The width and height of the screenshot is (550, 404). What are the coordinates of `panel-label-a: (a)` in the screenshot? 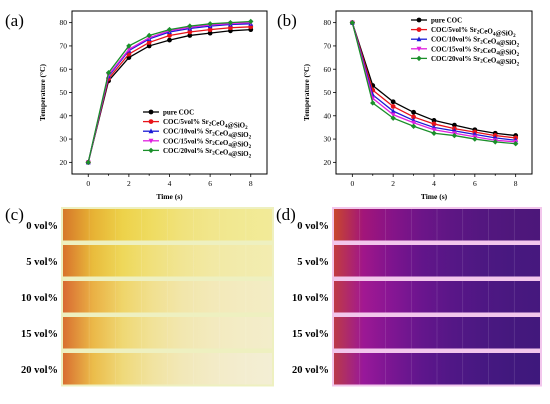 It's located at (14, 20).